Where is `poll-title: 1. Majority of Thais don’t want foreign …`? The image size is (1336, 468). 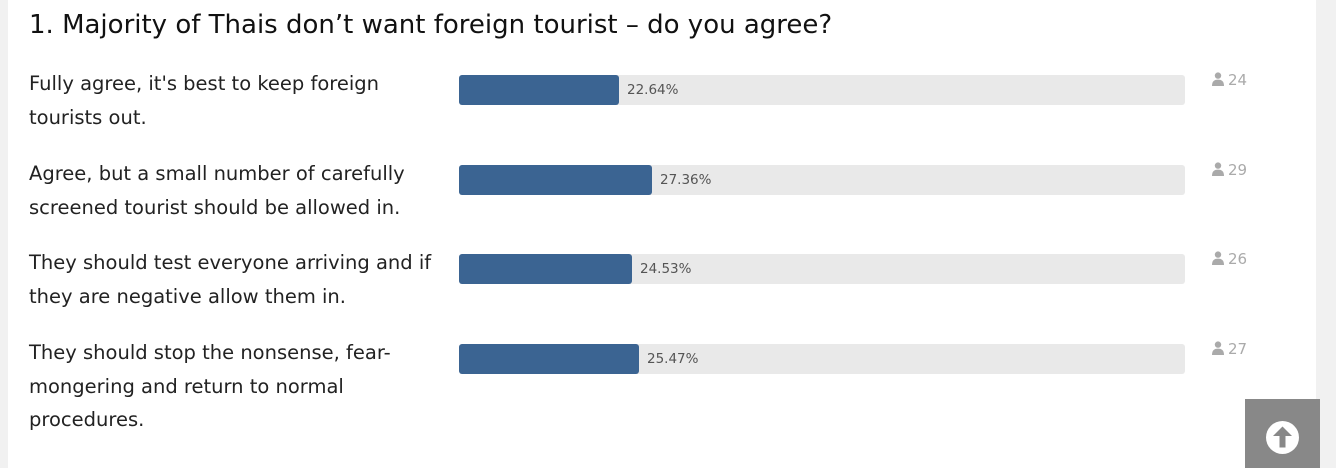 poll-title: 1. Majority of Thais don’t want foreign … is located at coordinates (431, 25).